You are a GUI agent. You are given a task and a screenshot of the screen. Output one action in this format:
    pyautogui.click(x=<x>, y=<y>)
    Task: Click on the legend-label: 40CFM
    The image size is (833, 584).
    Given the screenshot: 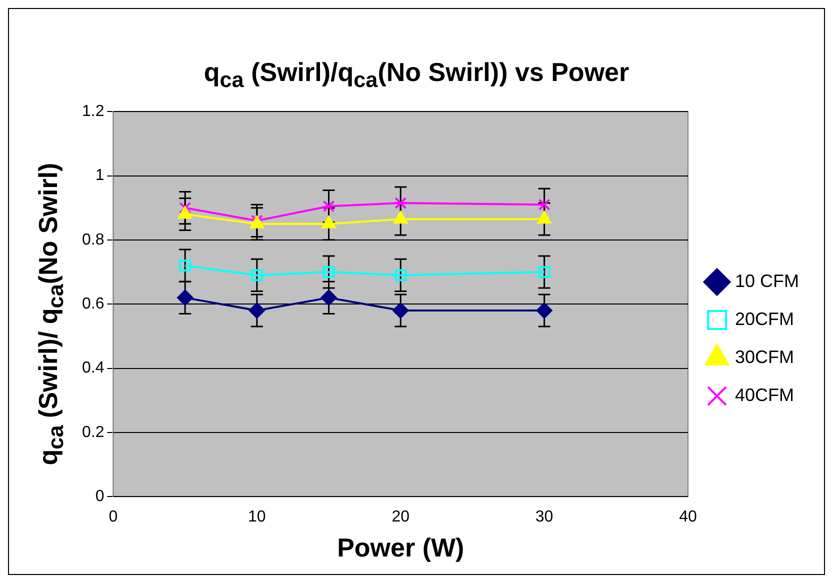 What is the action you would take?
    pyautogui.click(x=764, y=394)
    